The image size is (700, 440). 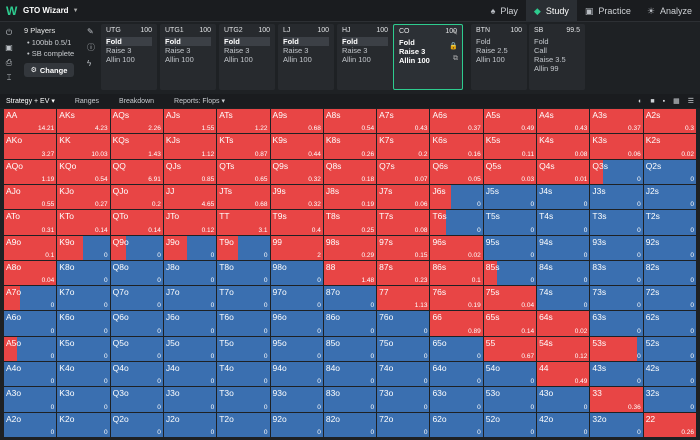 What do you see at coordinates (243, 399) in the screenshot?
I see `hand-cell: T3o 0` at bounding box center [243, 399].